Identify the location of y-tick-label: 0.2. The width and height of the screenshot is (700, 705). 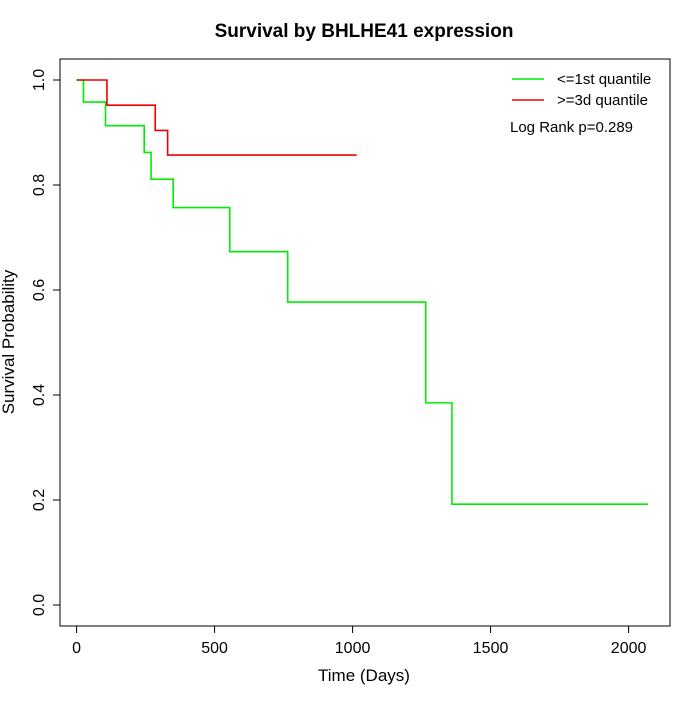
(39, 500).